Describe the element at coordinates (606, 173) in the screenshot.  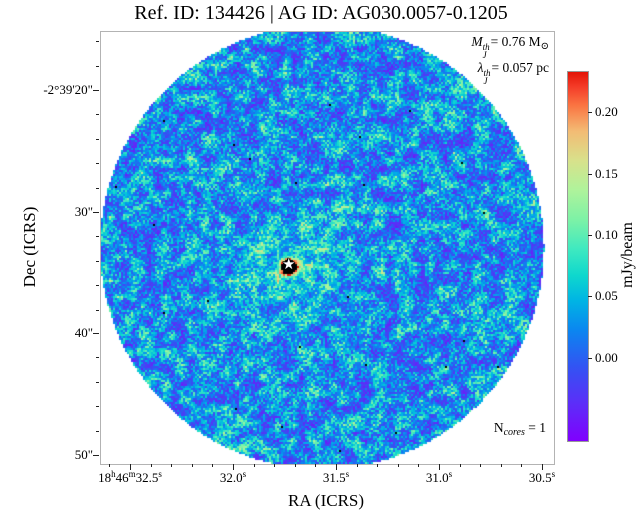
I see `colorbar-tick-label: 0.15` at that location.